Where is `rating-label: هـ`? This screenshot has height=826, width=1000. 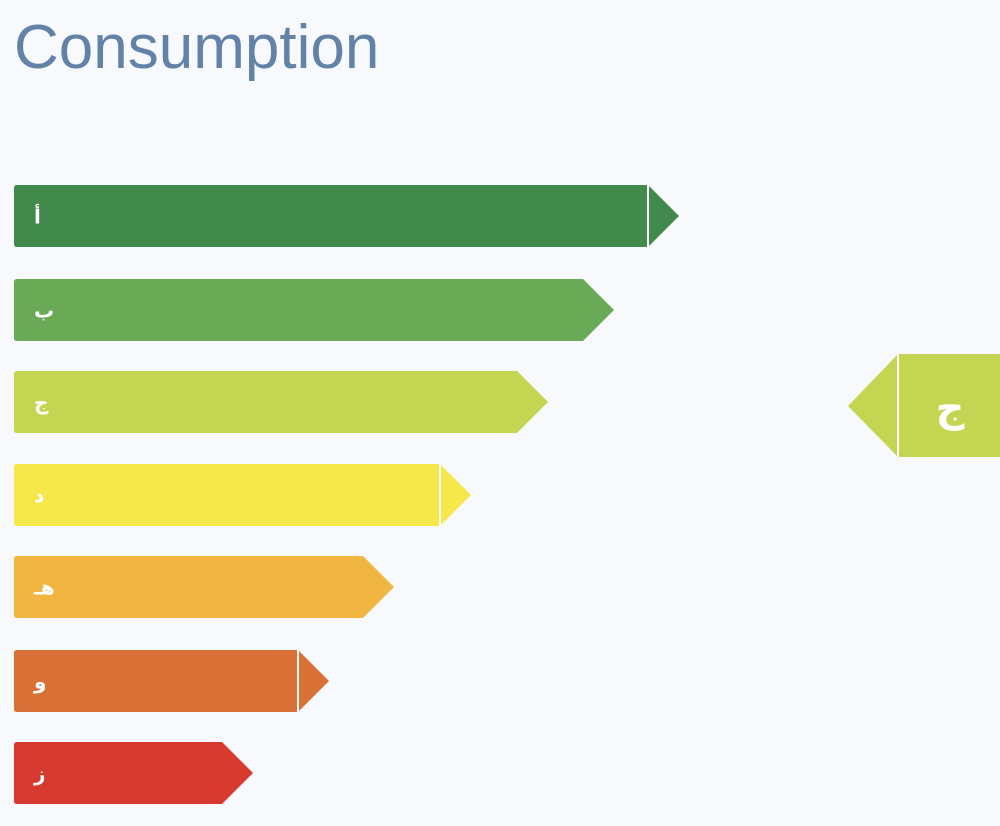
rating-label: هـ is located at coordinates (44, 588).